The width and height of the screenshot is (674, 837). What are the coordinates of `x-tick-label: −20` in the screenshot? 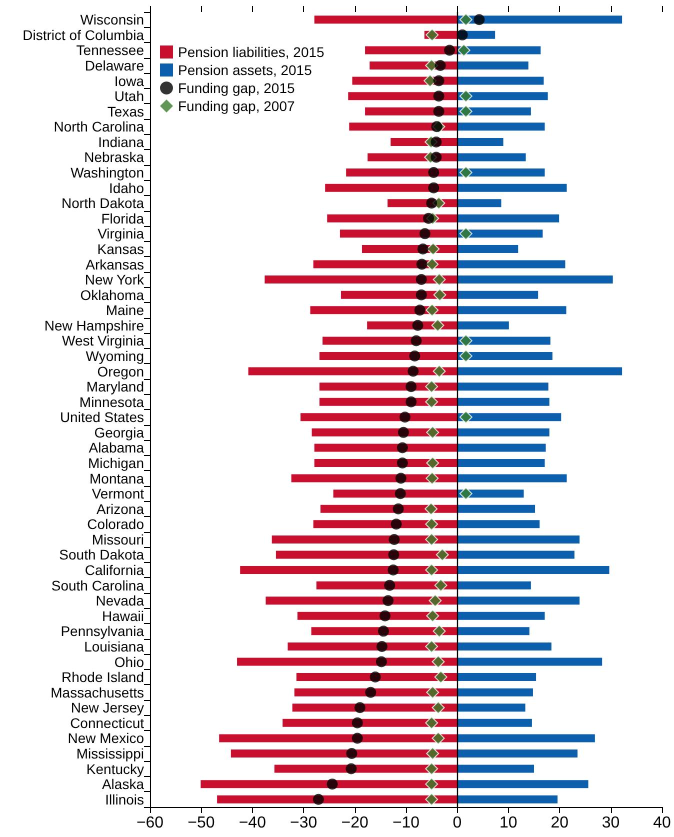 It's located at (354, 823).